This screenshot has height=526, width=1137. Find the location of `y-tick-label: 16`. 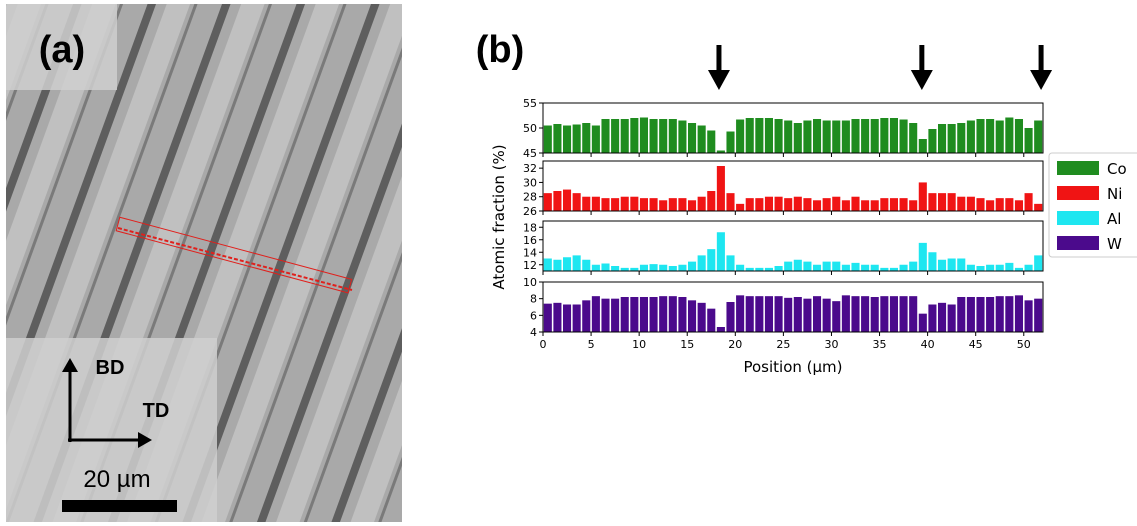

y-tick-label: 16 is located at coordinates (530, 240).